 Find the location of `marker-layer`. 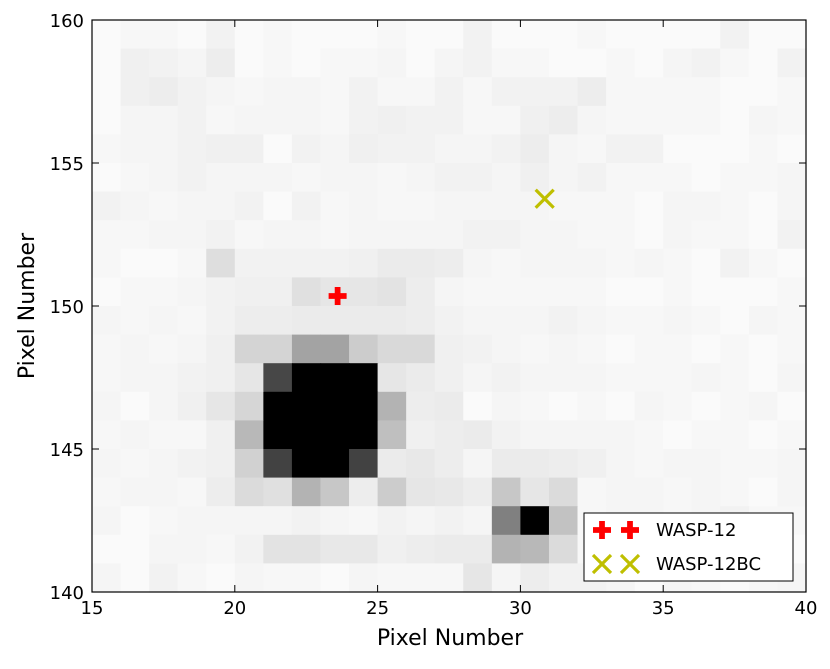

marker-layer is located at coordinates (441, 246).